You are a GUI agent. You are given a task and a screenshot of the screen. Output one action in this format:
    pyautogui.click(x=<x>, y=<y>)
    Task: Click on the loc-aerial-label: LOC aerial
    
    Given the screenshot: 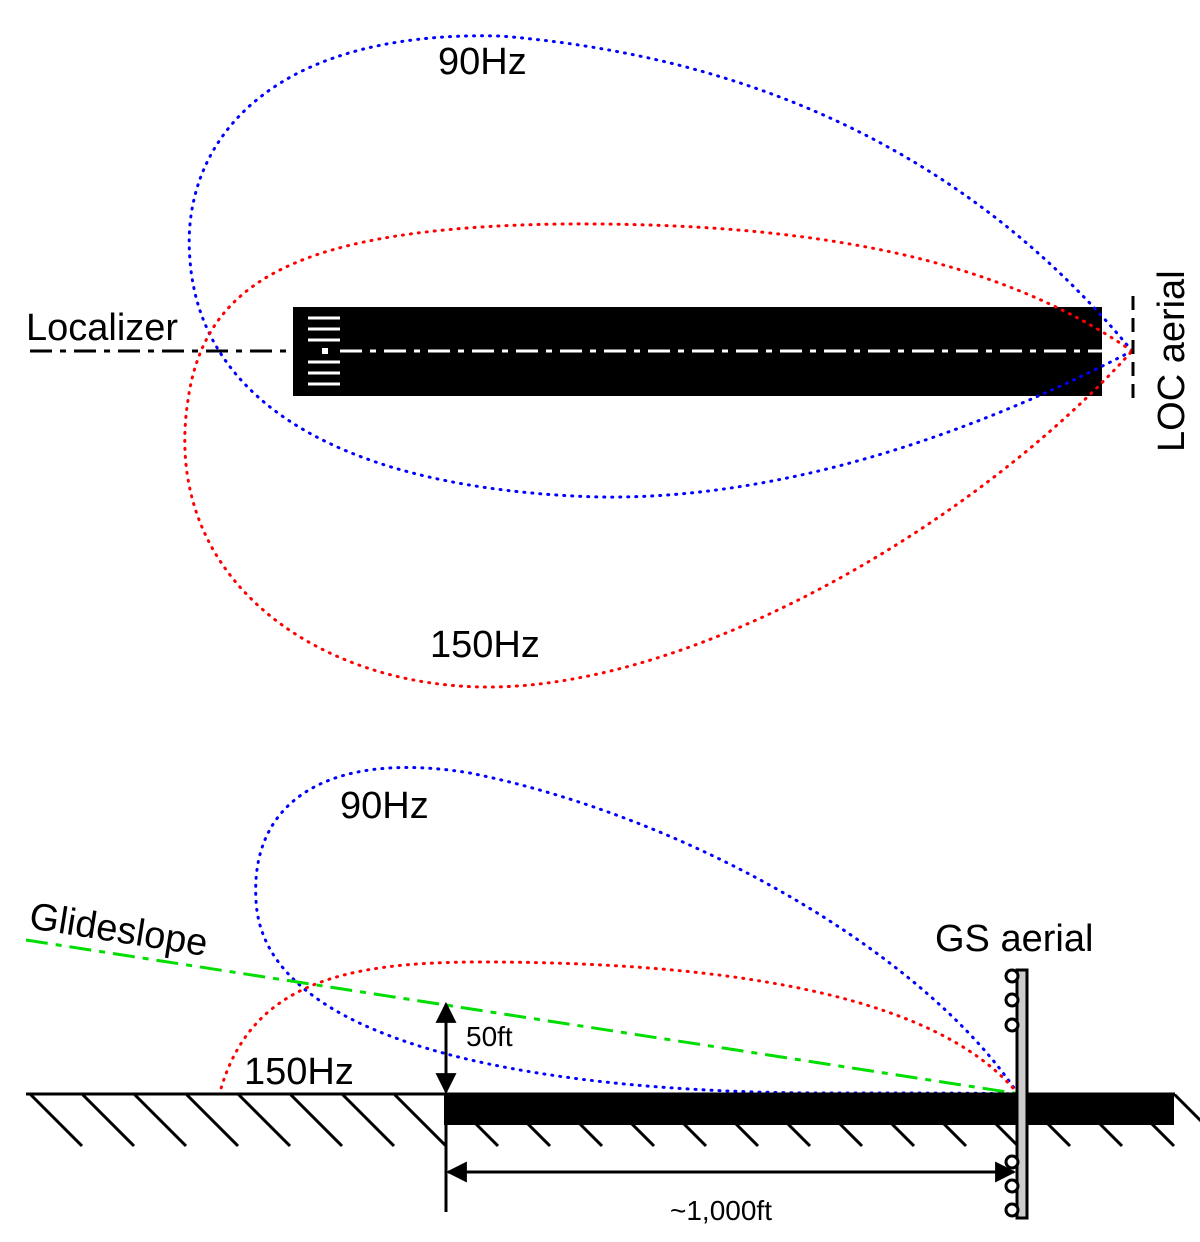 What is the action you would take?
    pyautogui.click(x=1172, y=361)
    